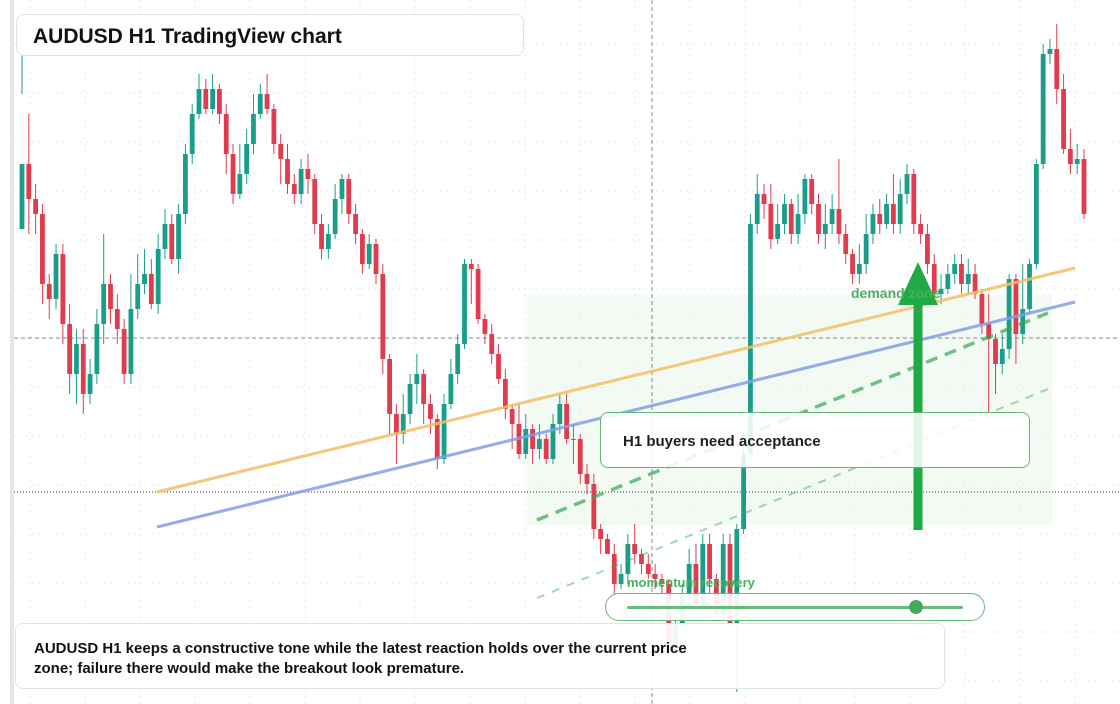 This screenshot has height=704, width=1120. I want to click on note-text: H1 buyers need acceptance, so click(722, 441).